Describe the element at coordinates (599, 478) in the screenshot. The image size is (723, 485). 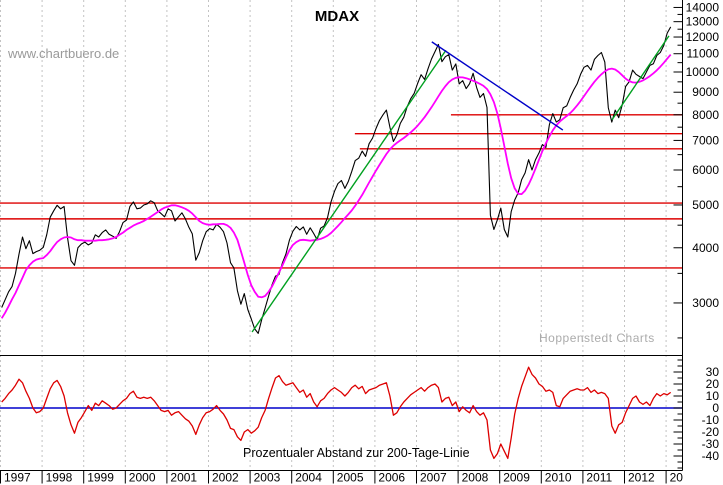
I see `x-axis-label: 2011` at that location.